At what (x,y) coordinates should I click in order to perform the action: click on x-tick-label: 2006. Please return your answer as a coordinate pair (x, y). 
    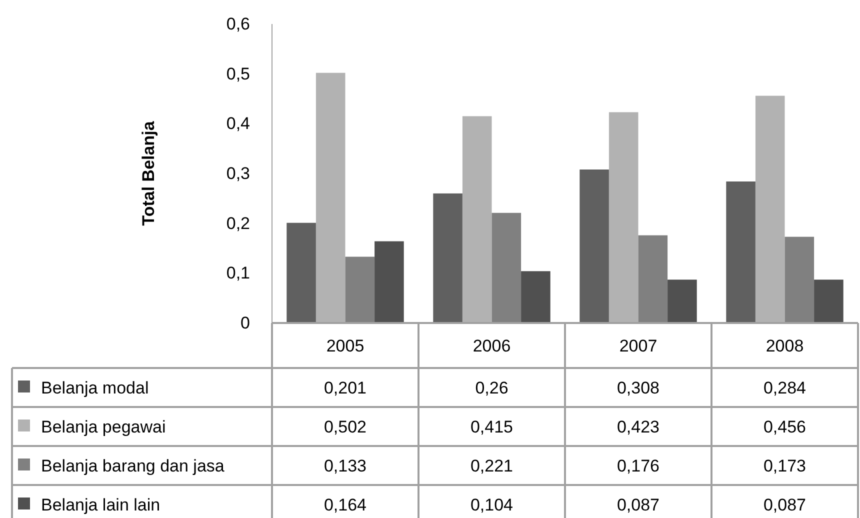
    Looking at the image, I should click on (491, 346).